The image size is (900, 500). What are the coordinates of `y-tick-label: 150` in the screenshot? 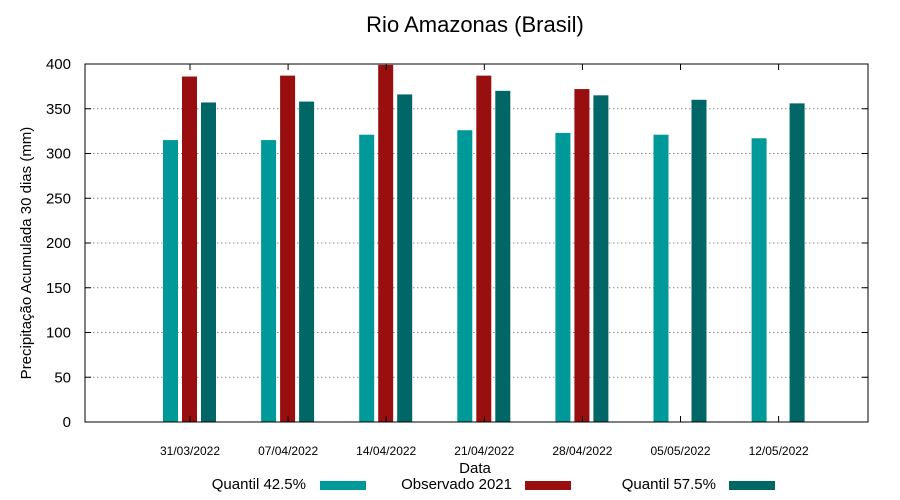 It's located at (58, 288).